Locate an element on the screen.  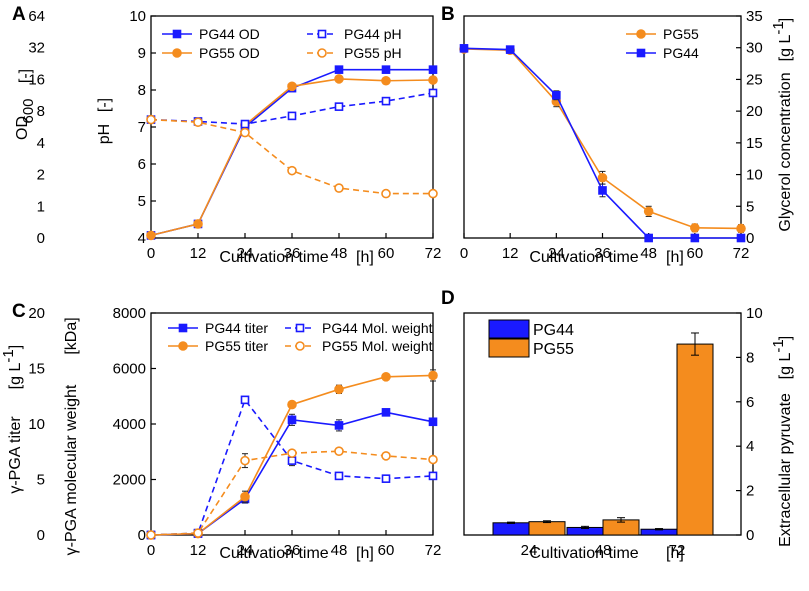
pyruvate-axis-tick-label: 6 is located at coordinates (750, 402).